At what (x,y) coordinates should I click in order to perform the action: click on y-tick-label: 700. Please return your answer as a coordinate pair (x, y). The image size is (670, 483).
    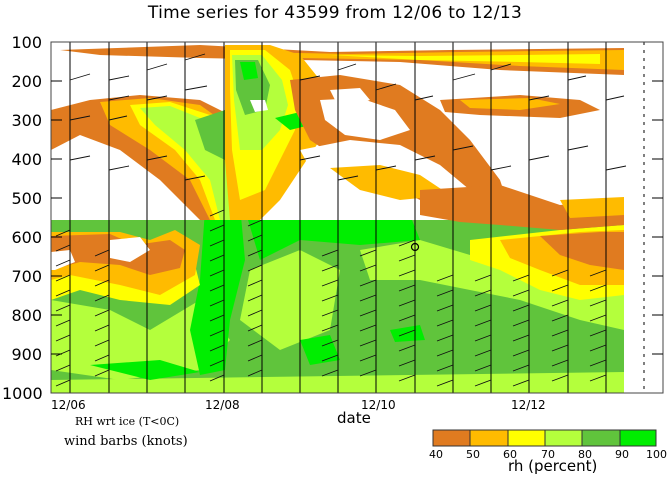
    Looking at the image, I should click on (26, 276).